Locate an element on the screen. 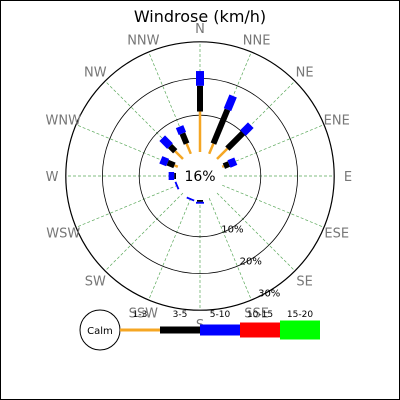  calm-center-disc is located at coordinates (200, 176).